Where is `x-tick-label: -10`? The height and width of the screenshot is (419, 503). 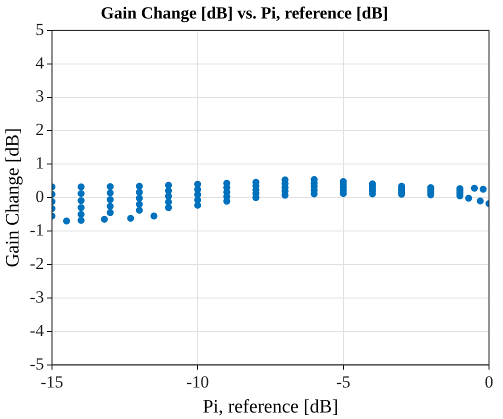
x-tick-label: -10 is located at coordinates (197, 382).